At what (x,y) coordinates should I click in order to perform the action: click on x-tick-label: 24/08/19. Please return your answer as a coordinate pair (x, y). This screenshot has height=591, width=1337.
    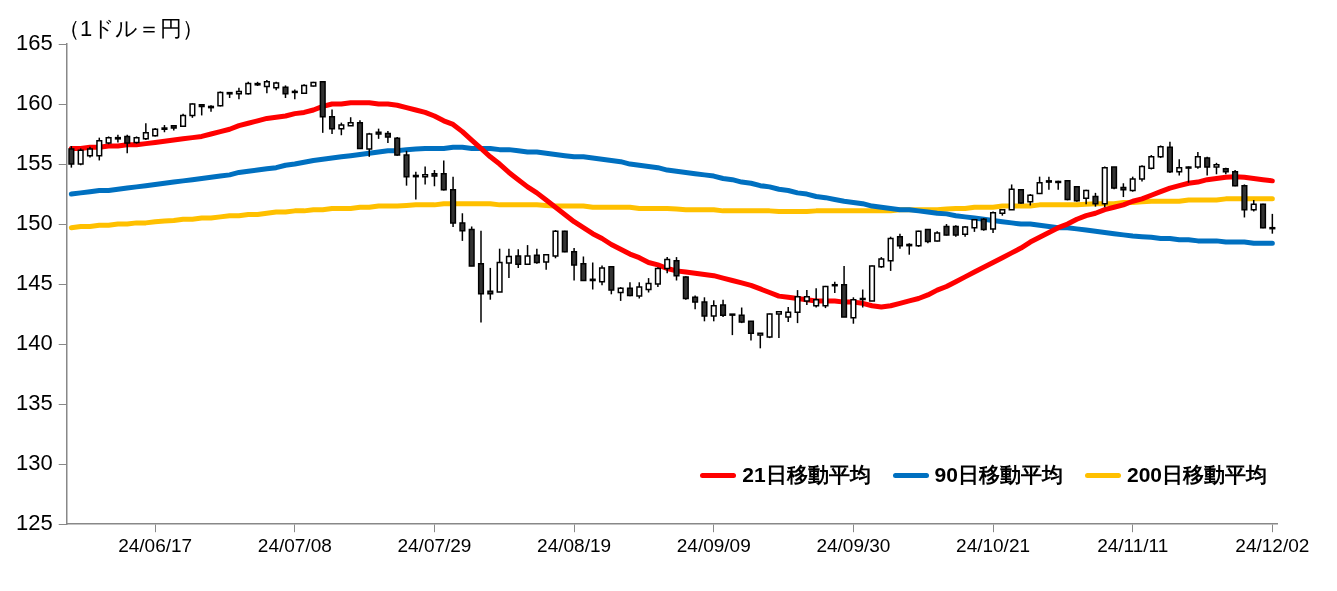
    Looking at the image, I should click on (574, 545).